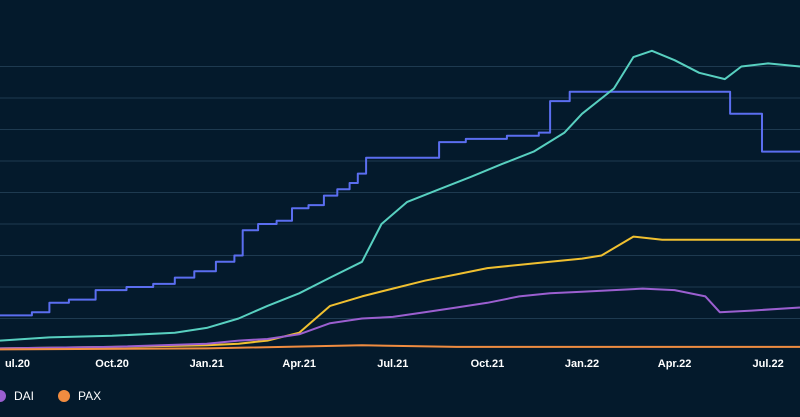 The width and height of the screenshot is (800, 417). I want to click on legend-item-dai: DAI, so click(17, 396).